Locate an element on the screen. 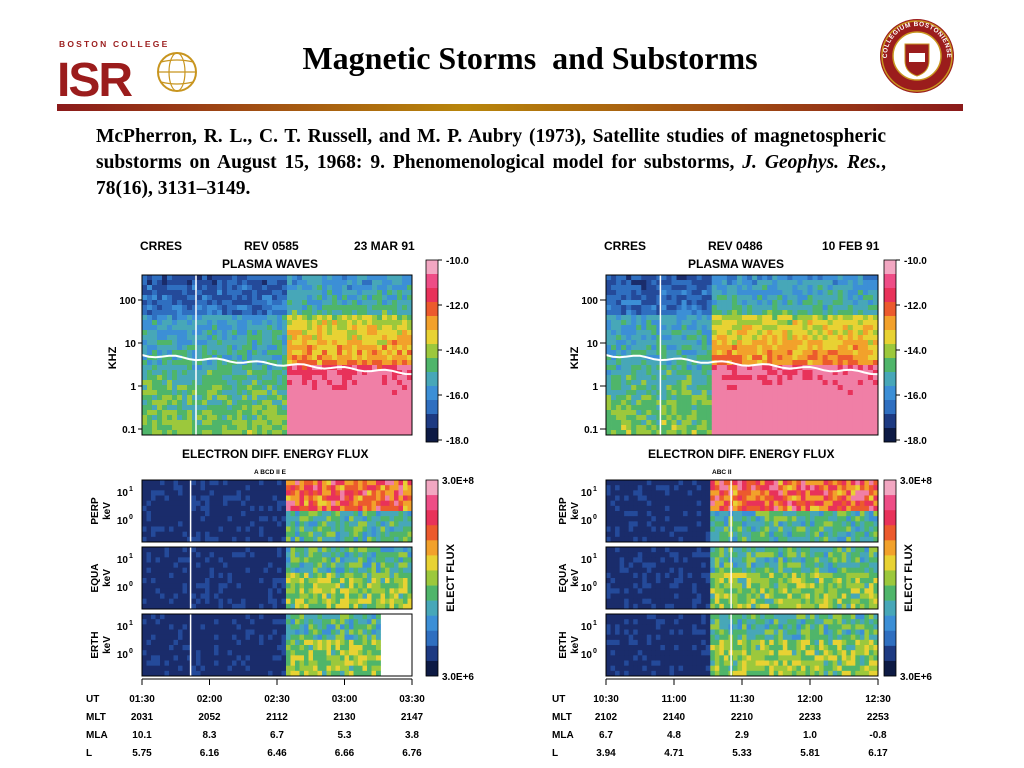  flux-colorbar-bottom-label: 3.0E+6 is located at coordinates (458, 677).